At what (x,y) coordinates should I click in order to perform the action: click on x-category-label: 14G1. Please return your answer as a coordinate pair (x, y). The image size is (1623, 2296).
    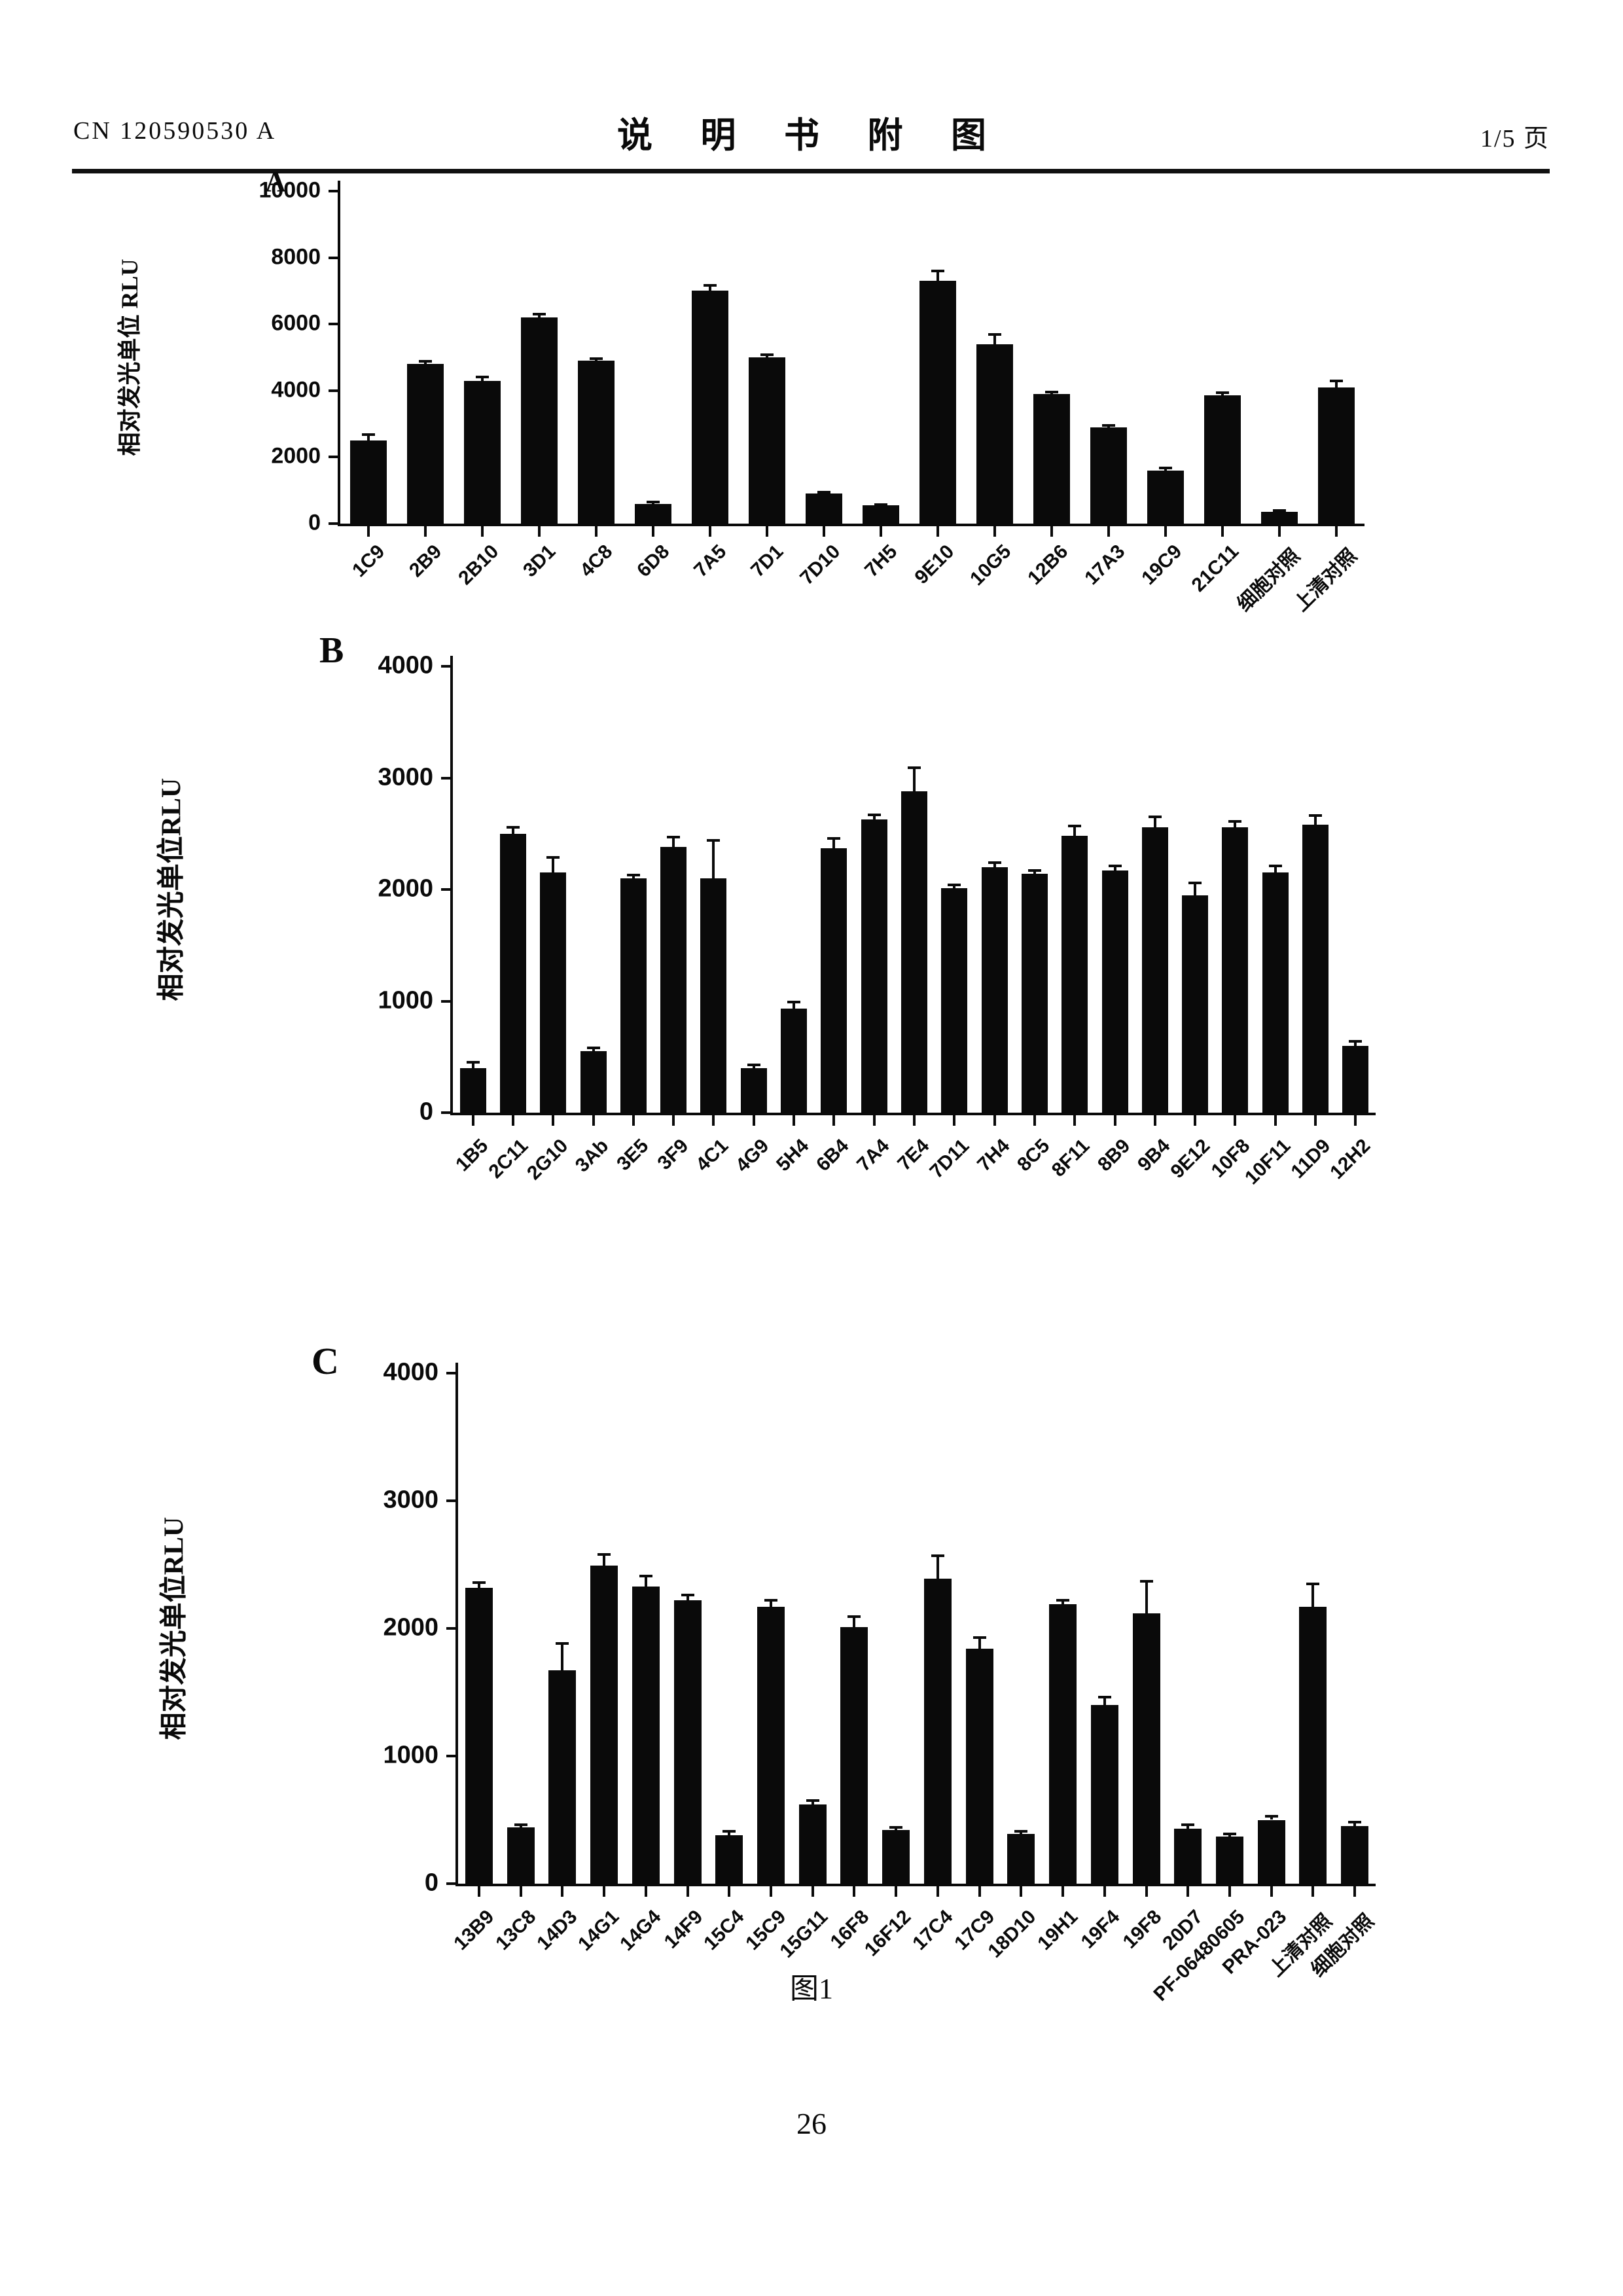
    Looking at the image, I should click on (599, 1931).